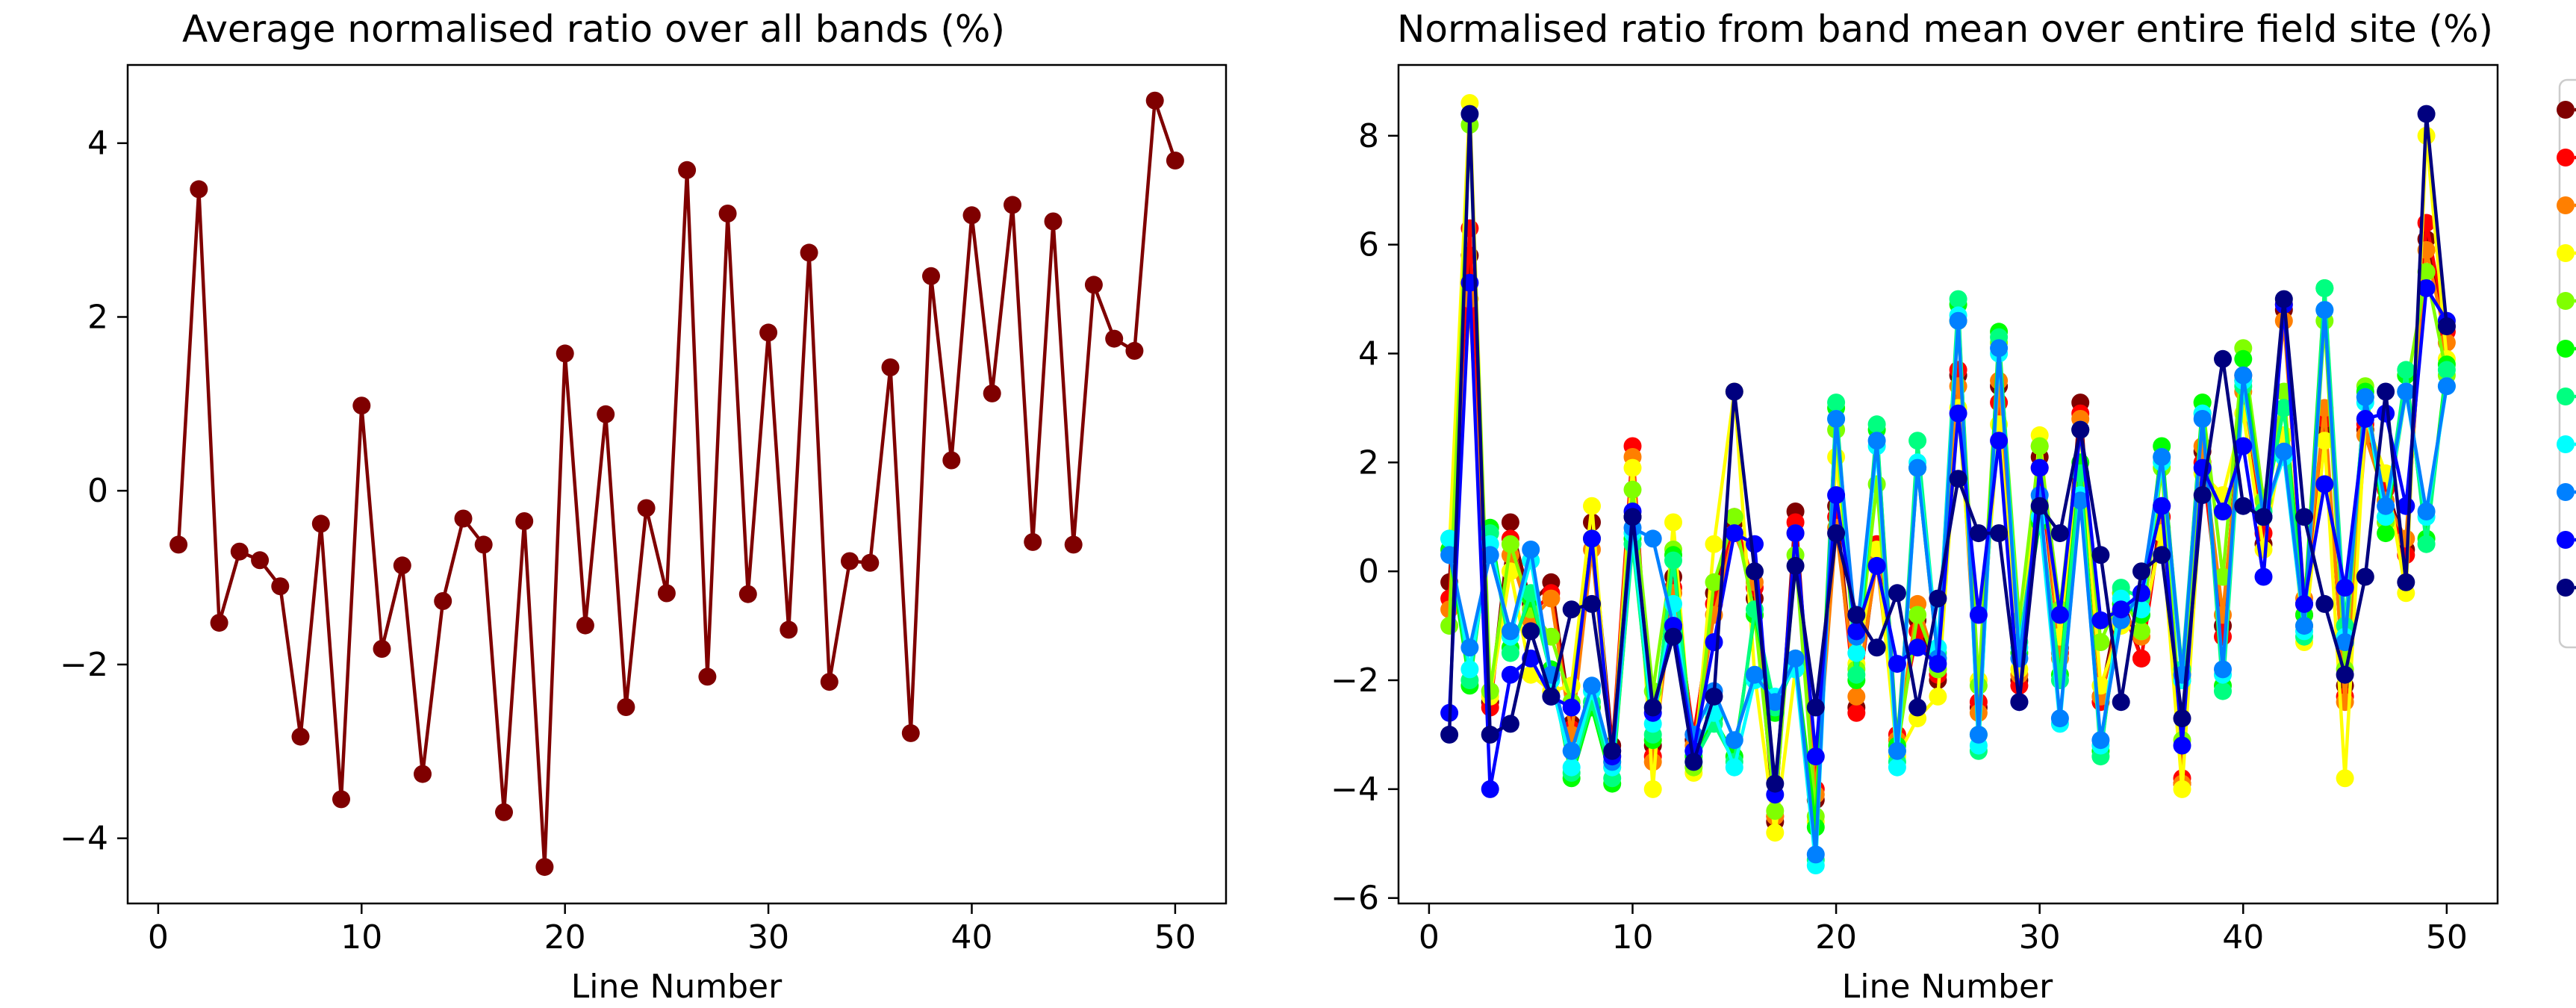 The image size is (2576, 1008). What do you see at coordinates (1368, 572) in the screenshot?
I see `right-y-tick-label: 0` at bounding box center [1368, 572].